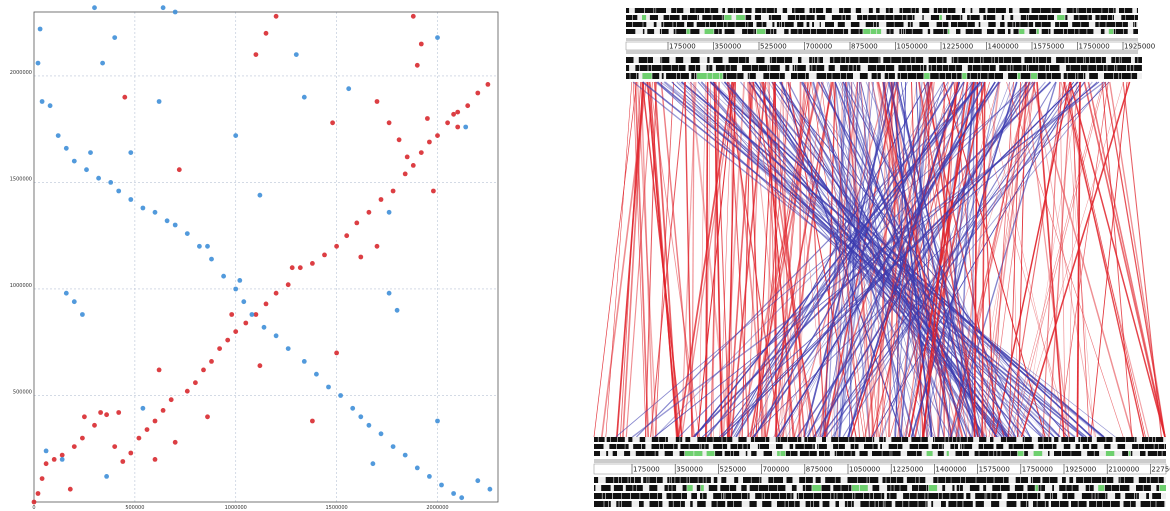  I want to click on direct-link, so click(619, 259).